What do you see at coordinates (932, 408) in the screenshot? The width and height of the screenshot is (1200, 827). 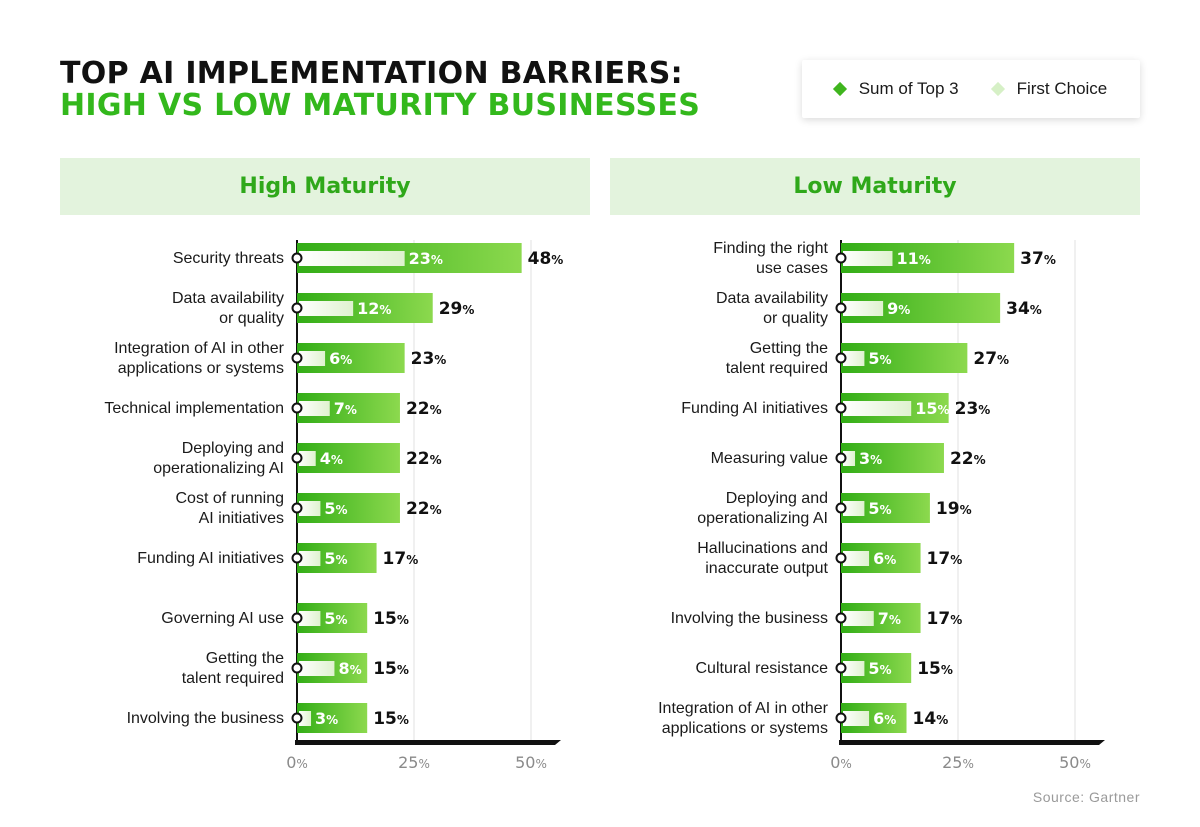 I see `first-choice-label: 15%` at bounding box center [932, 408].